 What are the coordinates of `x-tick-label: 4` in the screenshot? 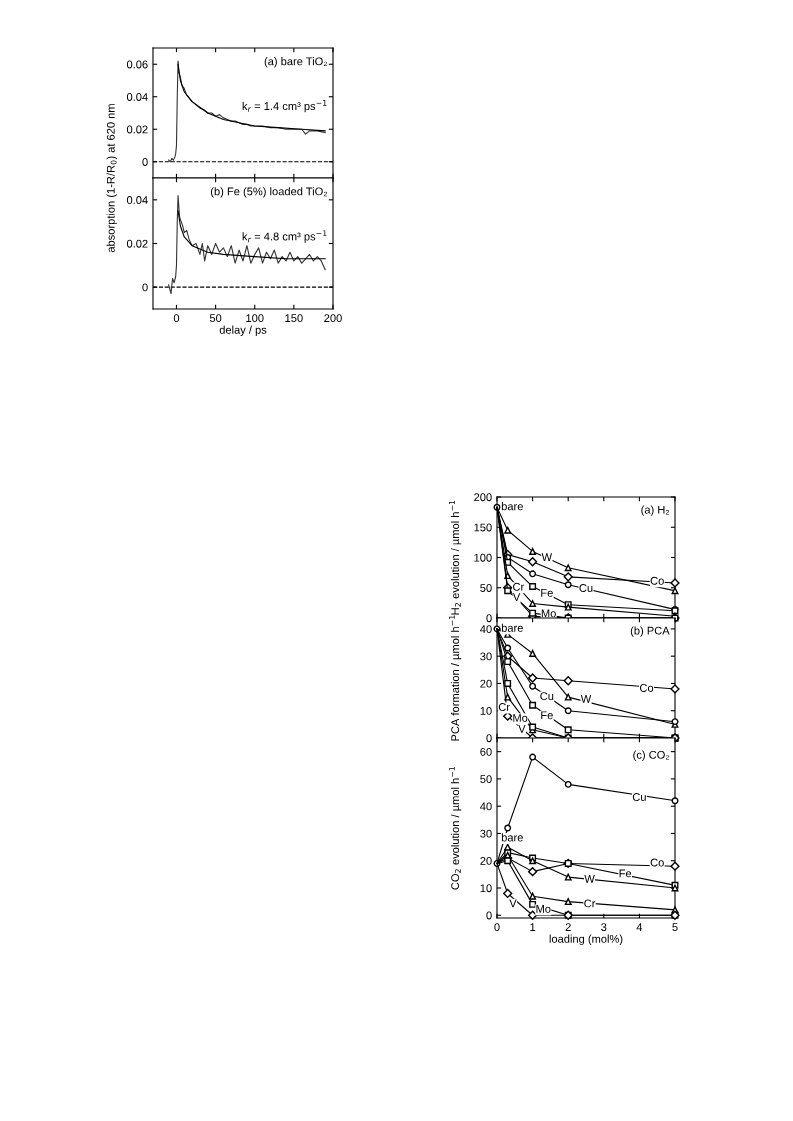 It's located at (639, 927).